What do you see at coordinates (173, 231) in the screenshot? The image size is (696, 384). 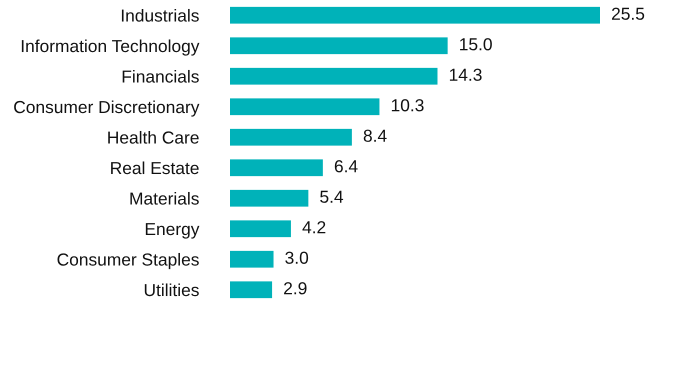 I see `y-tick-label: Energy` at bounding box center [173, 231].